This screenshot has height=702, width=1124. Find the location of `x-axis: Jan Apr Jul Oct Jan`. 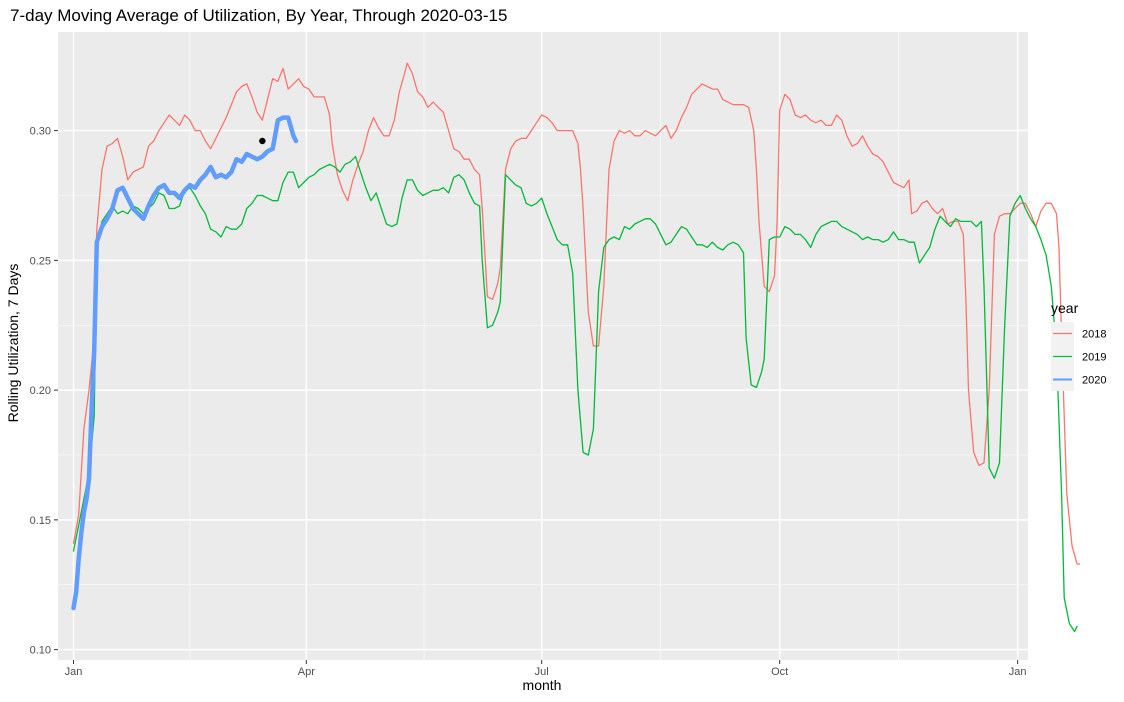

x-axis: Jan Apr Jul Oct Jan is located at coordinates (546, 669).